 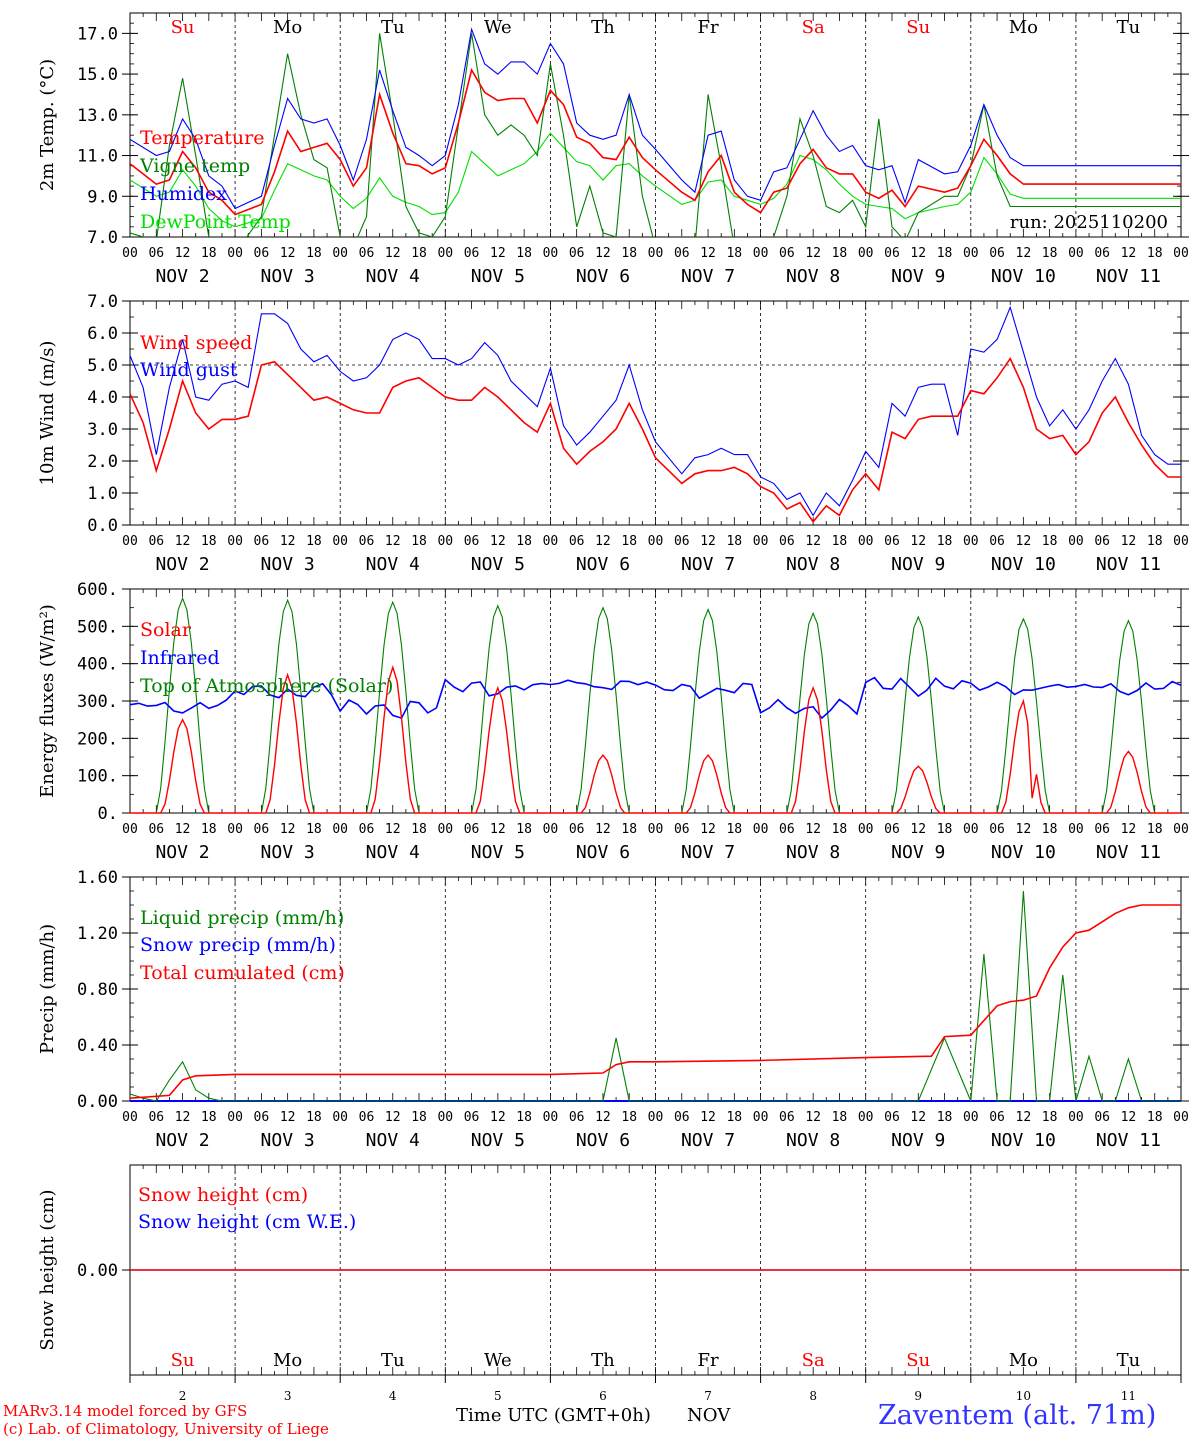 I want to click on panel-frame, so click(x=655, y=413).